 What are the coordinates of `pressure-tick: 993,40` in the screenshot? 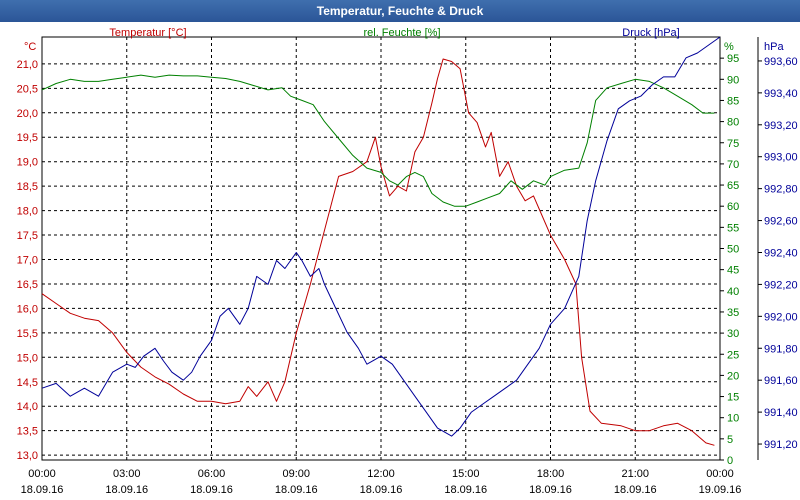 It's located at (781, 94).